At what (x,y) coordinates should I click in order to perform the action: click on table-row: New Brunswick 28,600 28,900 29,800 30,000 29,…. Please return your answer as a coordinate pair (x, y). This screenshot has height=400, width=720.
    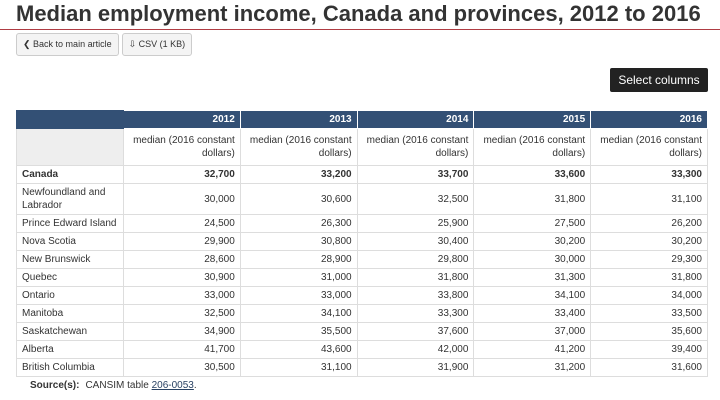
    Looking at the image, I should click on (362, 259).